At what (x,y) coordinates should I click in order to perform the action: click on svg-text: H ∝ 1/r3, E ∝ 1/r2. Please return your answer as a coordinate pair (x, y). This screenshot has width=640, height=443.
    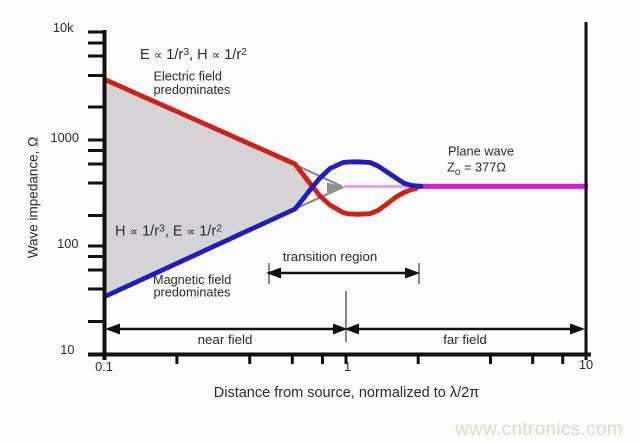
    Looking at the image, I should click on (168, 231).